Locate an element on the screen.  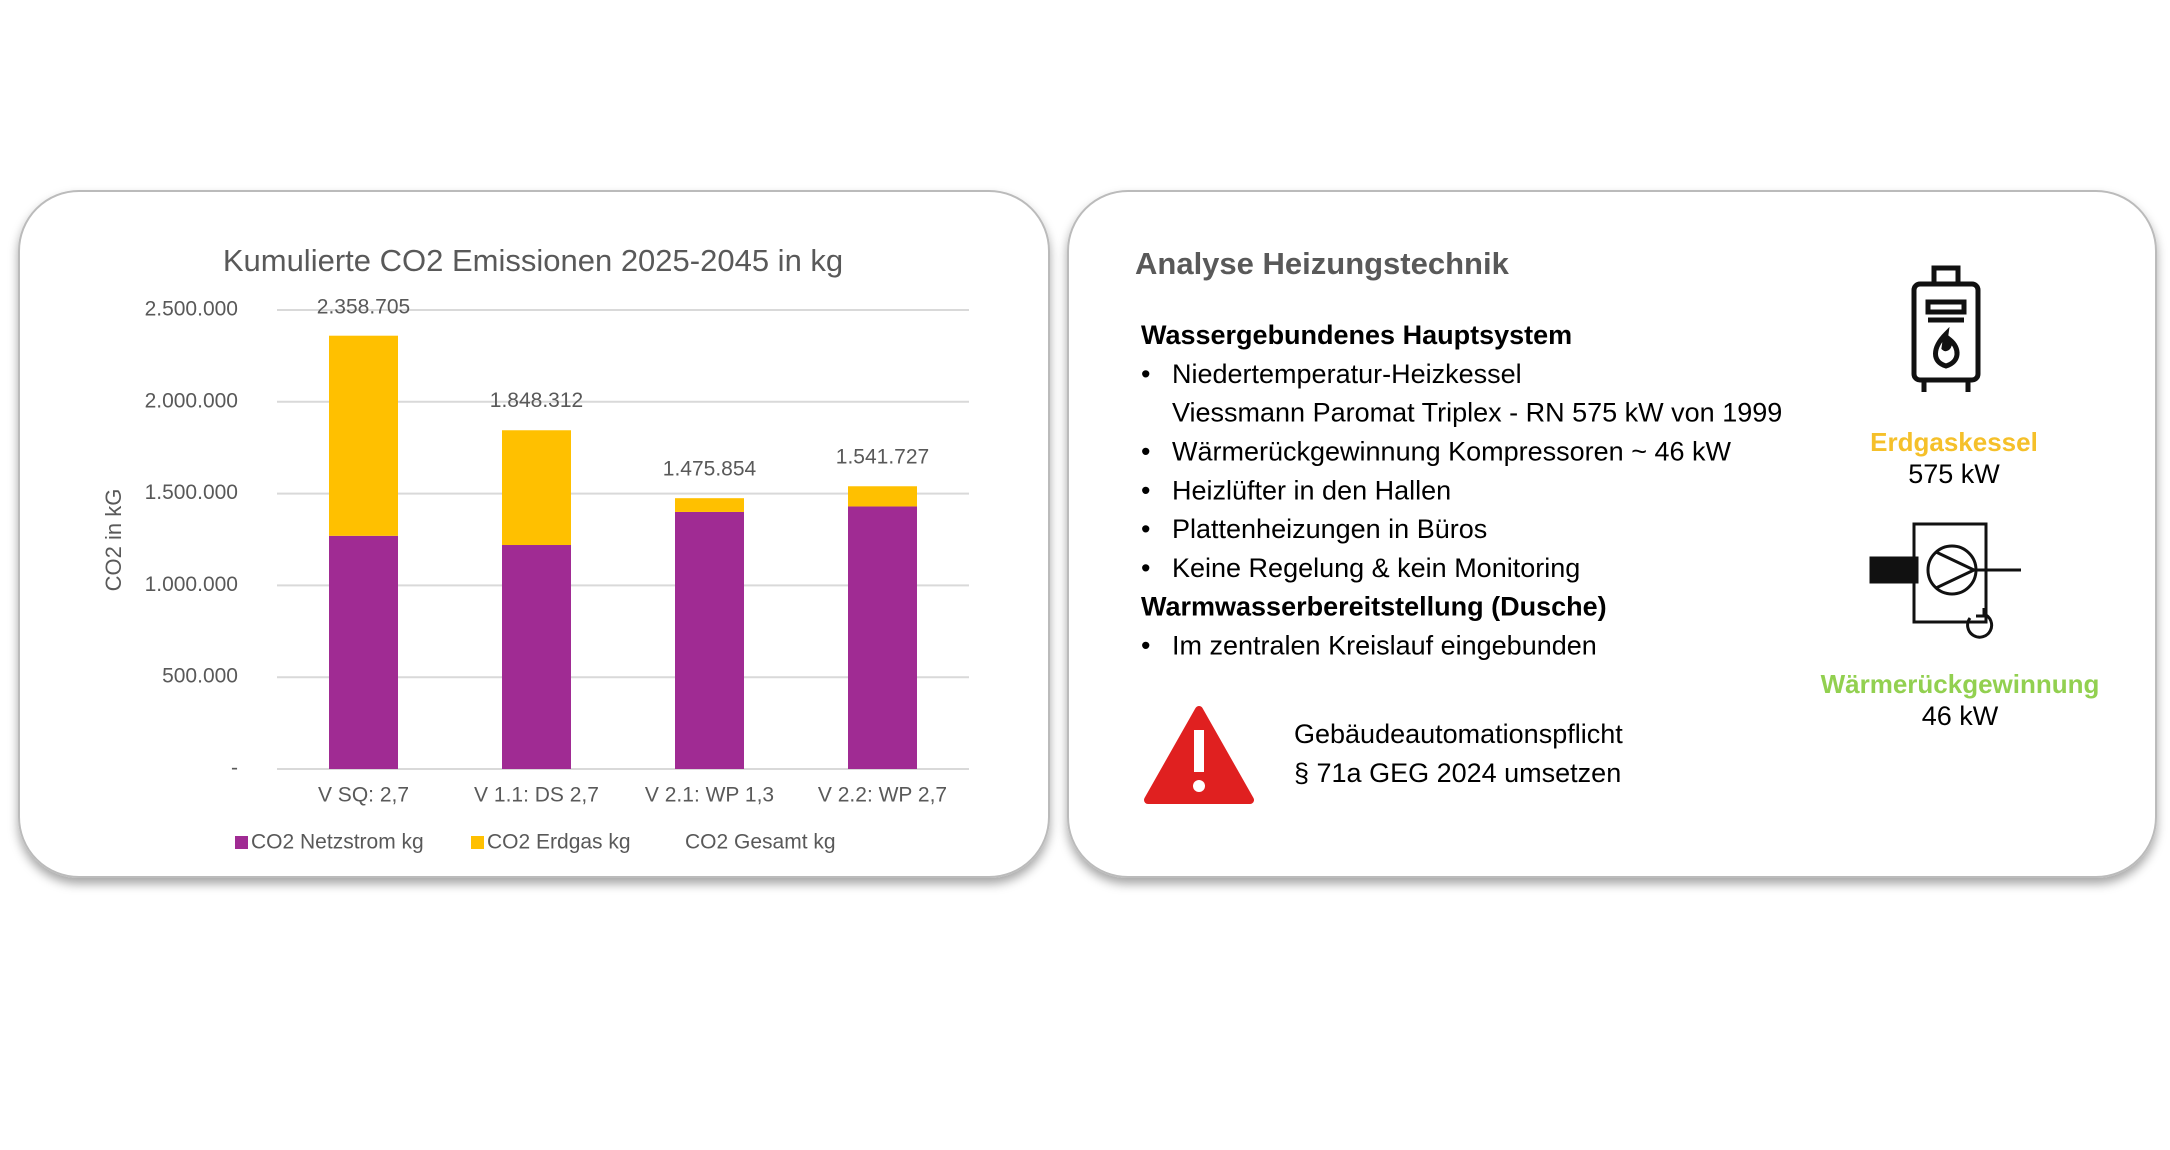
x-tick-label: V SQ: 2,7 is located at coordinates (363, 795).